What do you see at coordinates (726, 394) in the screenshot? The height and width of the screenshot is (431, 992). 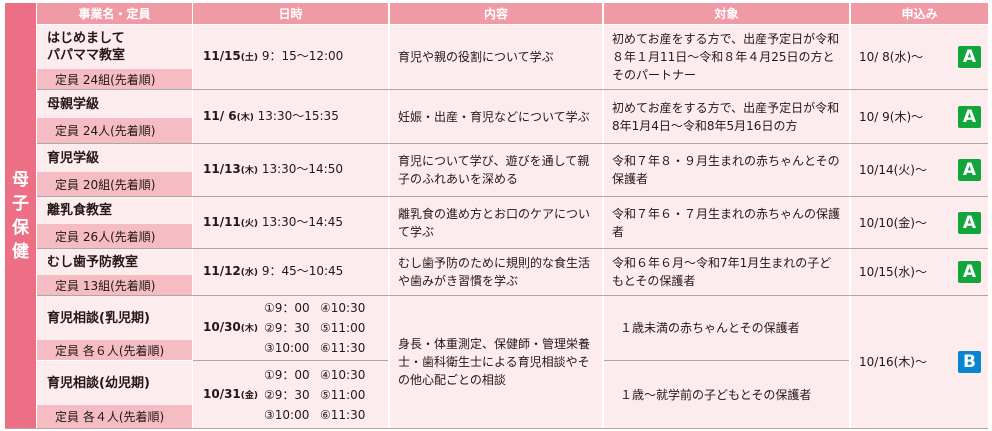 I see `target: １歳～就学前の子どもとその保護者` at bounding box center [726, 394].